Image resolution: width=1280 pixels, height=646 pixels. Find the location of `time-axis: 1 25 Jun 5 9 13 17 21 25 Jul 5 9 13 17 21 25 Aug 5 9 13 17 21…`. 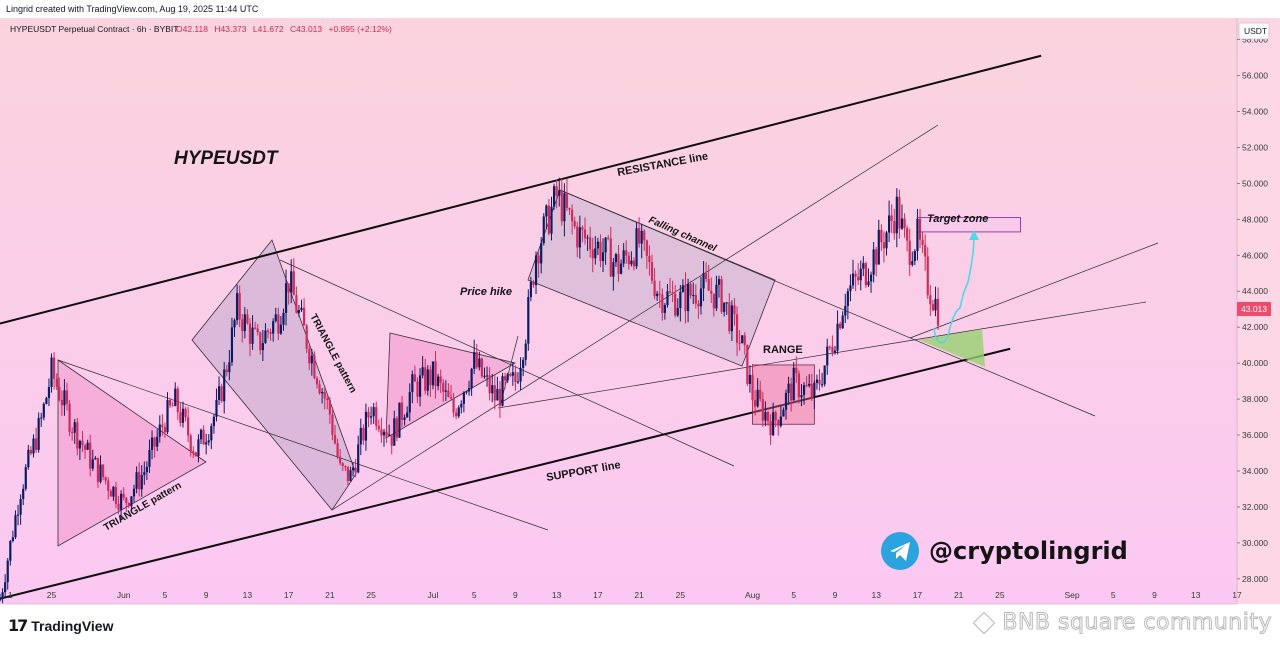

time-axis: 1 25 Jun 5 9 13 17 21 25 Jul 5 9 13 17 21 25 Aug 5 9 13 17 21… is located at coordinates (621, 597).